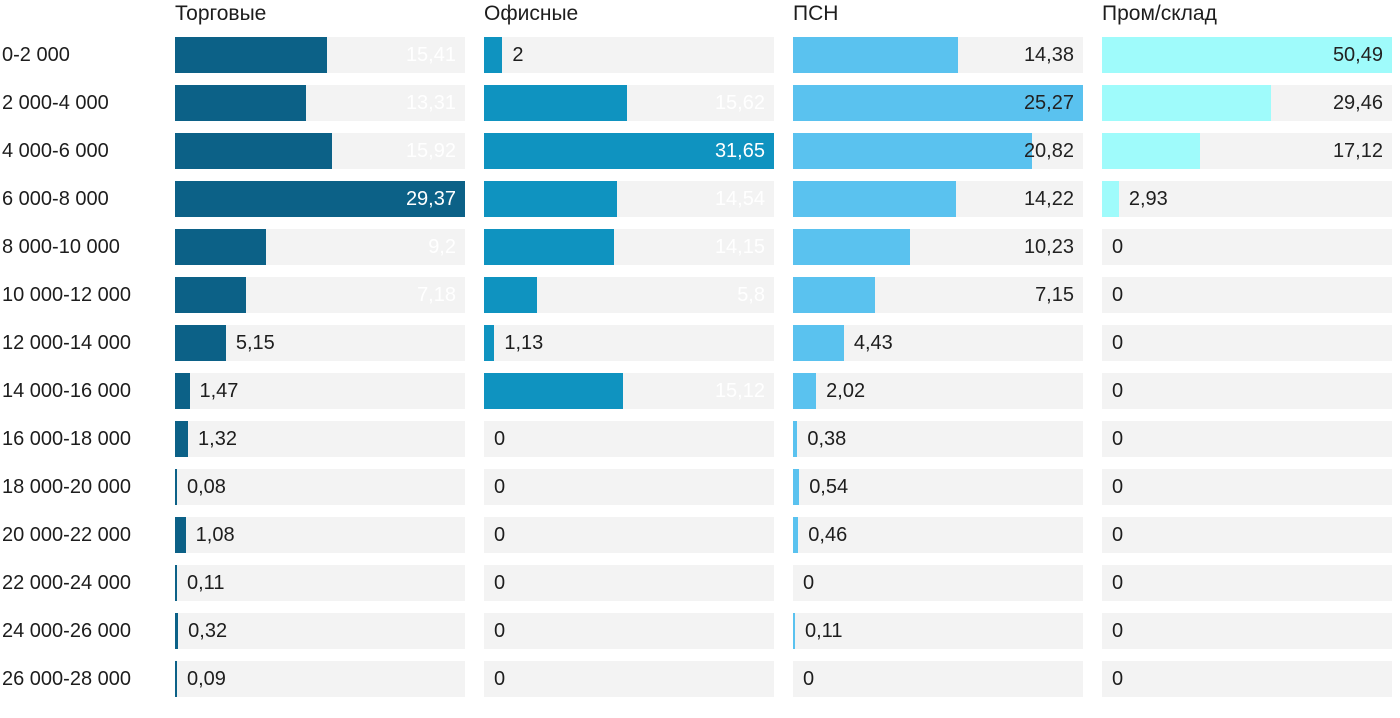 Image resolution: width=1400 pixels, height=718 pixels. I want to click on value-label: 7,18, so click(436, 295).